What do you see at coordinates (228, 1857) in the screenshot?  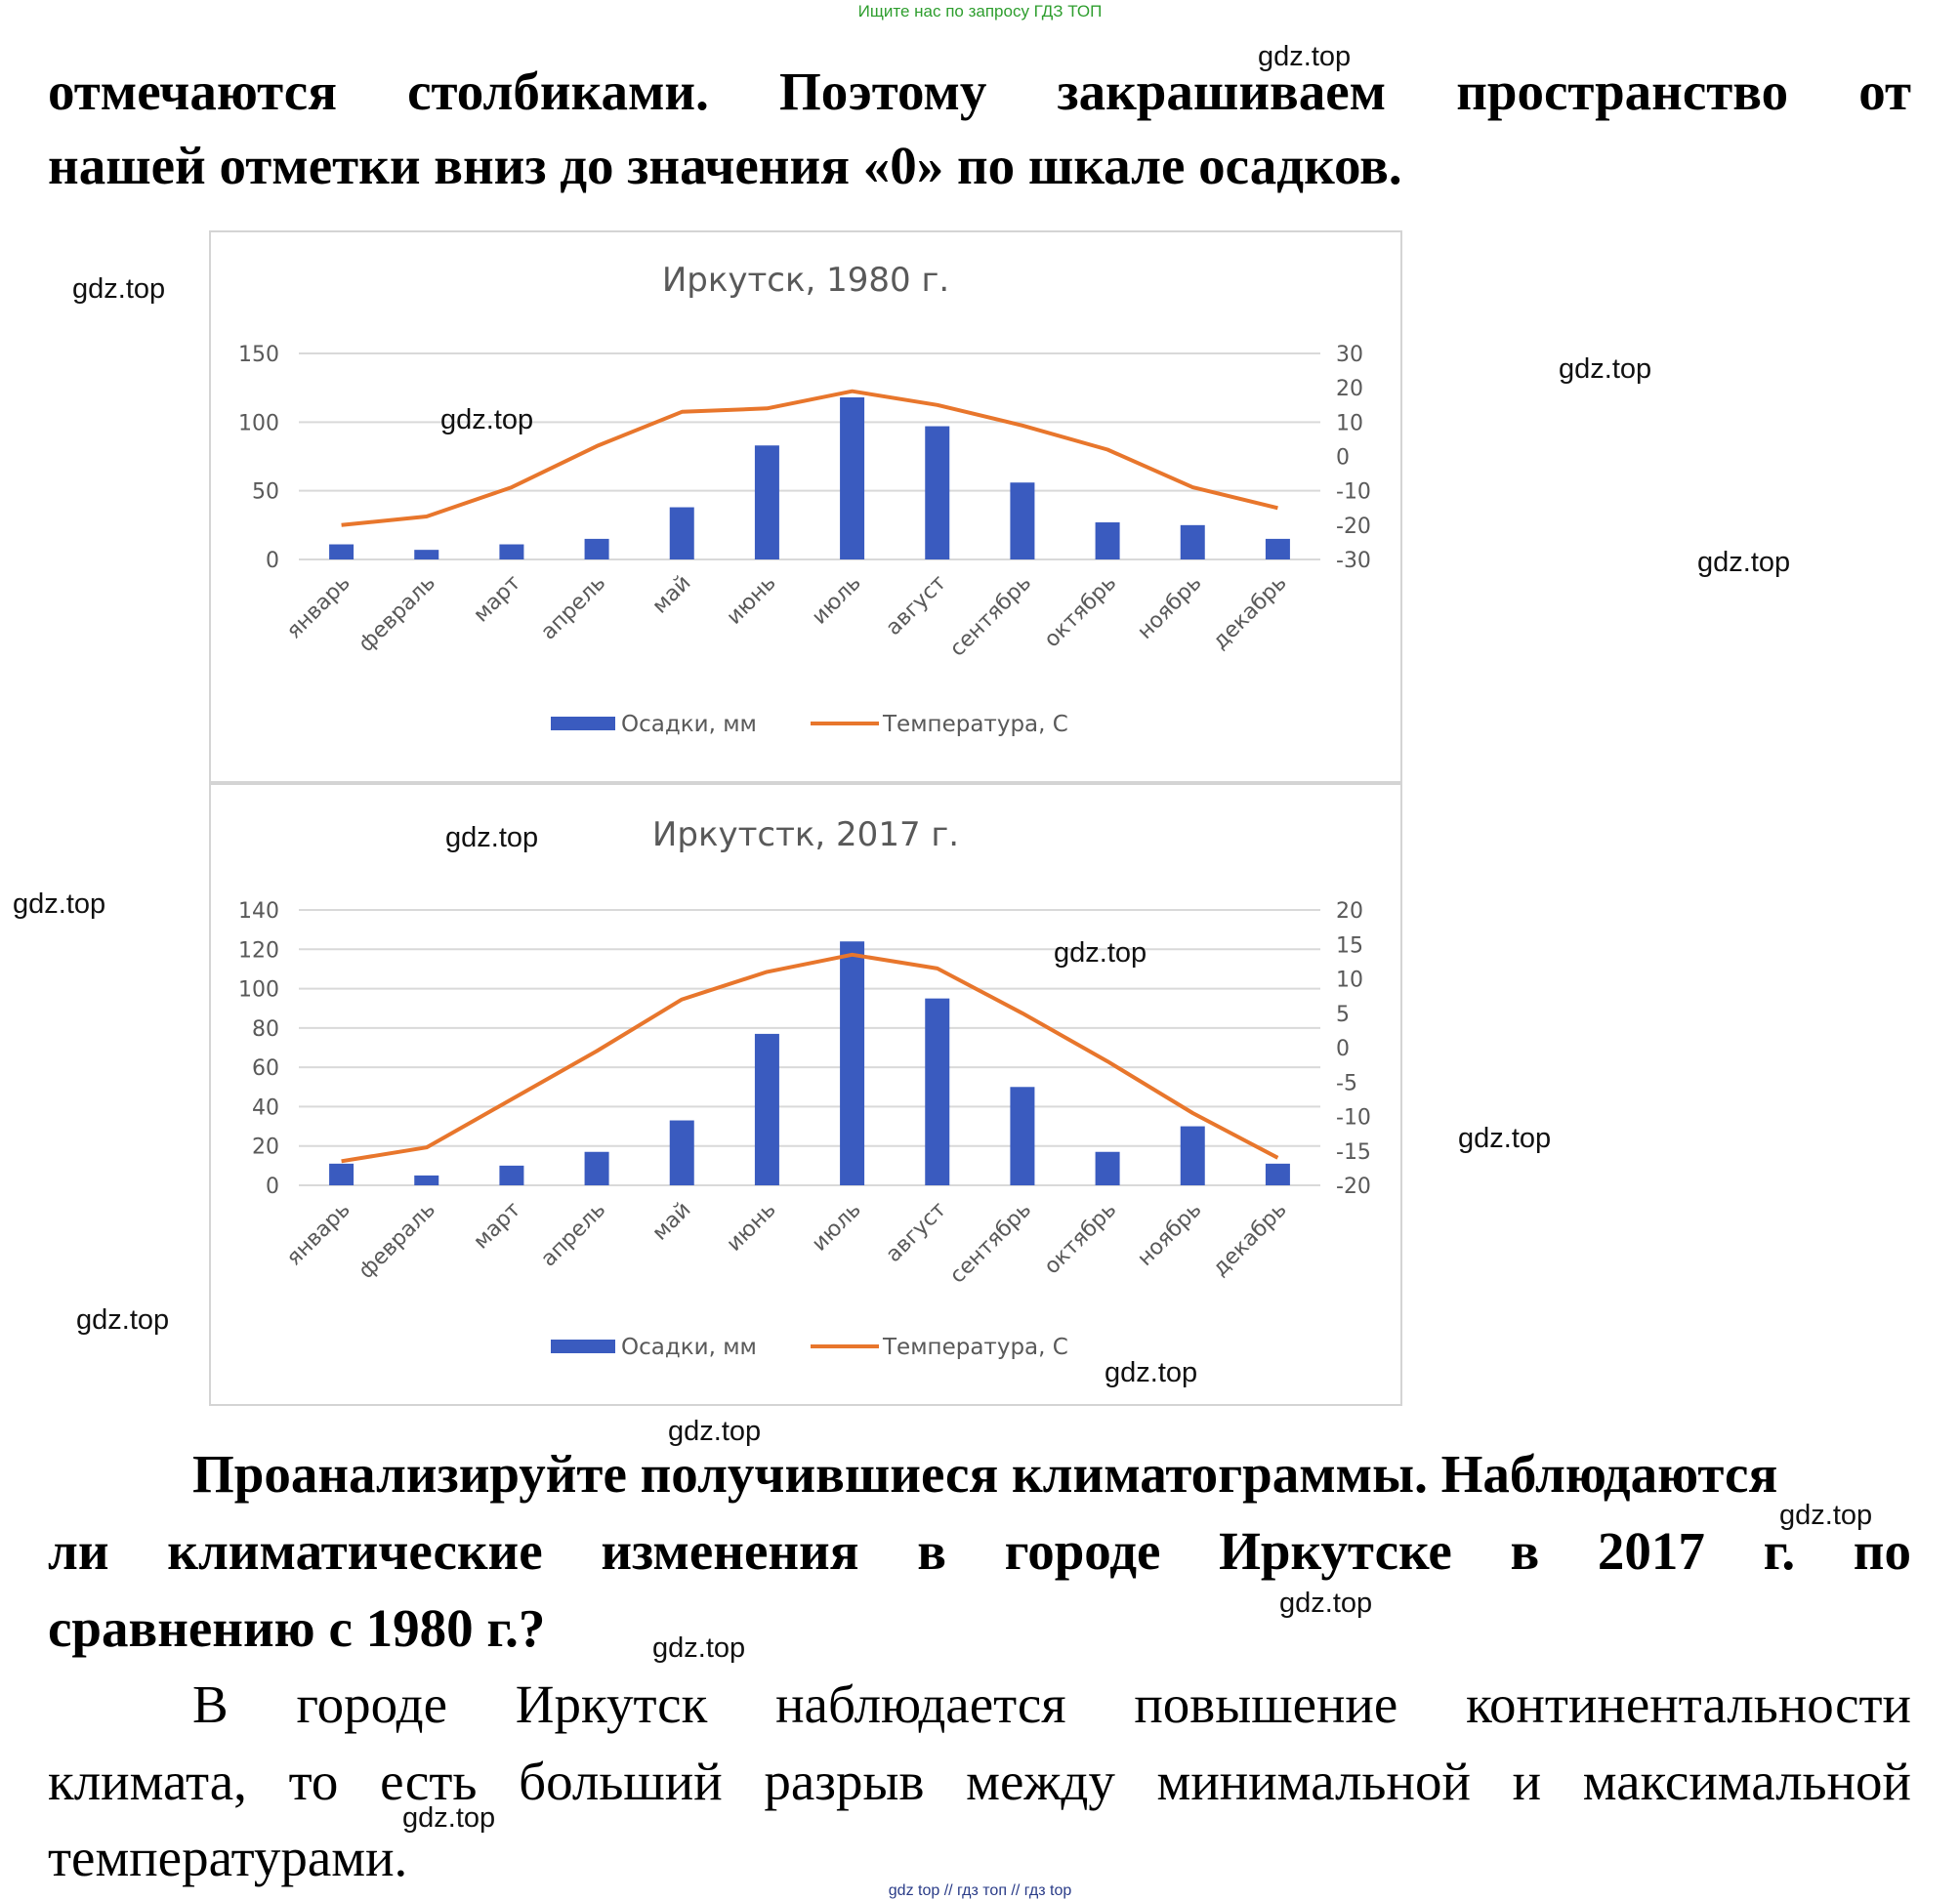 I see `answer-line: температурами.` at bounding box center [228, 1857].